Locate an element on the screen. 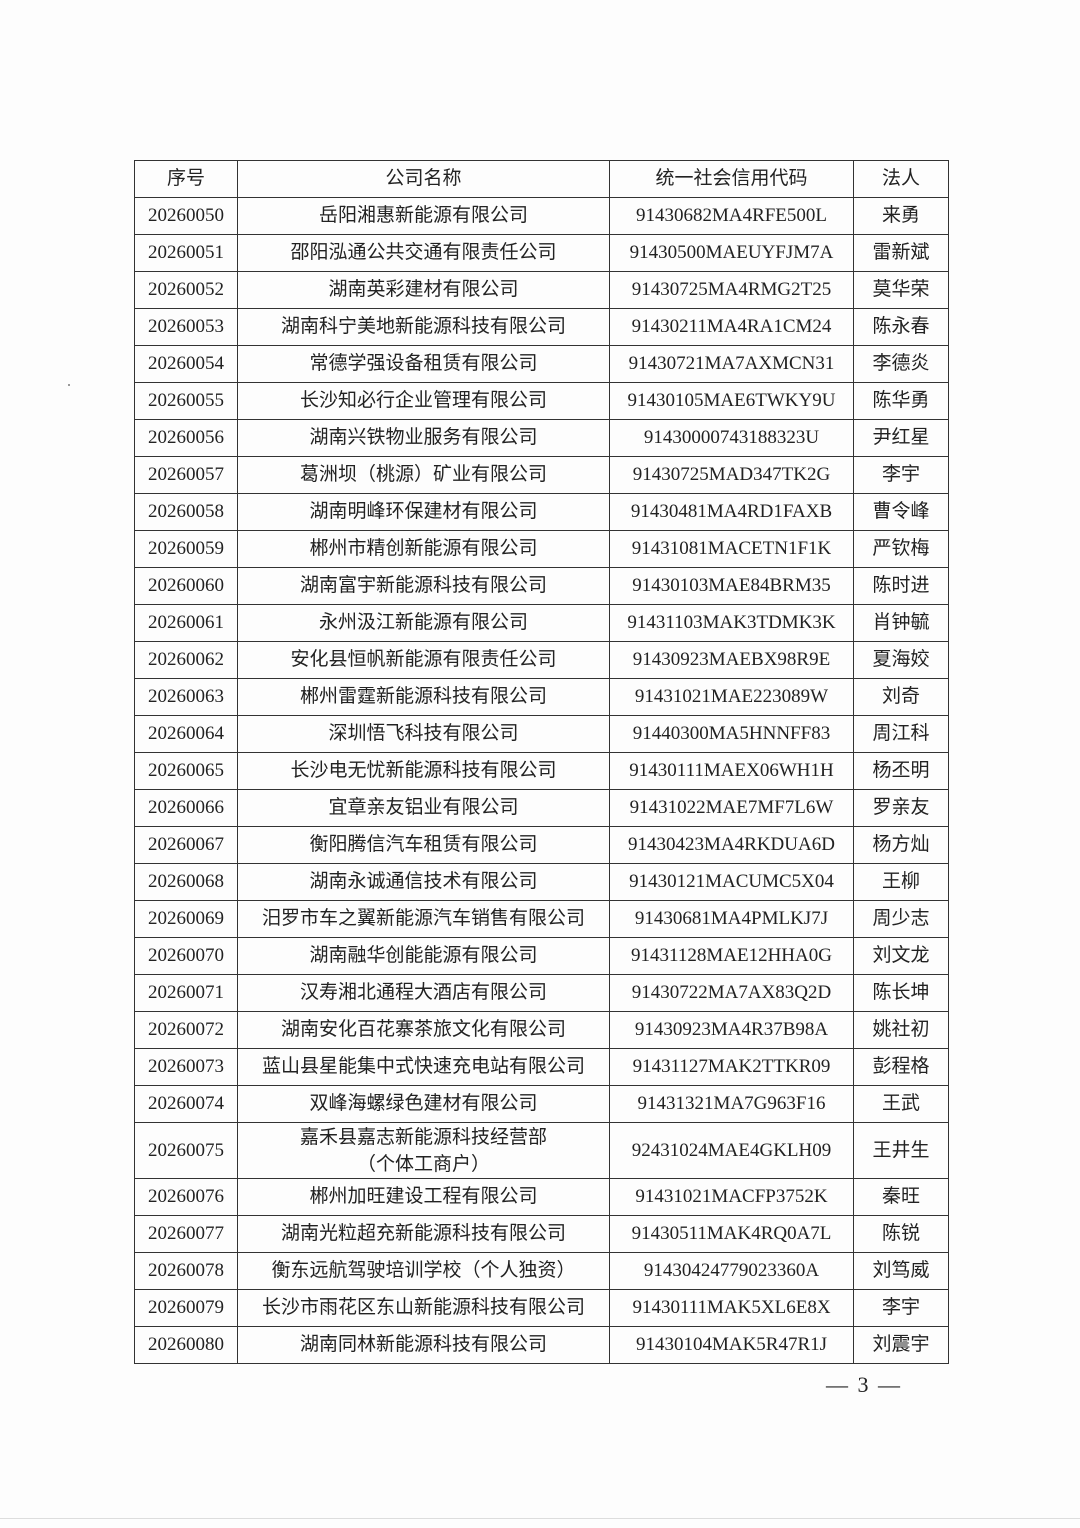 The width and height of the screenshot is (1080, 1528). legal-person-cell: 尹红星 is located at coordinates (901, 438).